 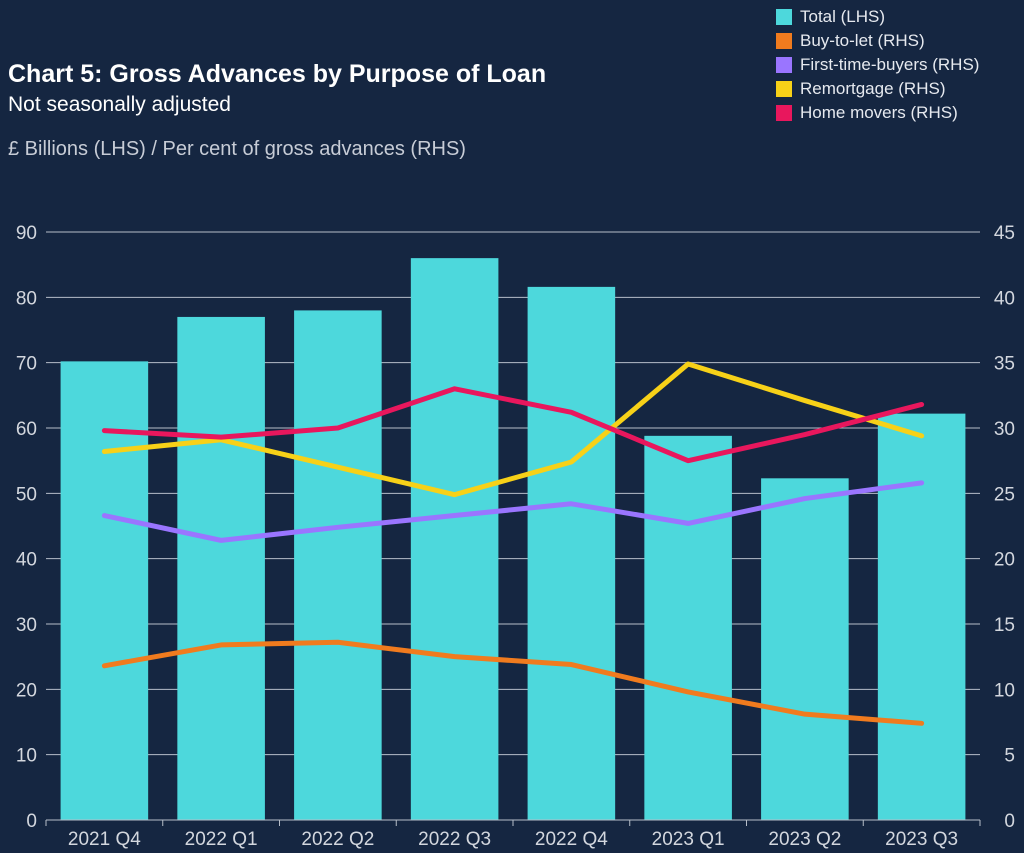 I want to click on right-axis-tick-label: 30, so click(x=1004, y=429).